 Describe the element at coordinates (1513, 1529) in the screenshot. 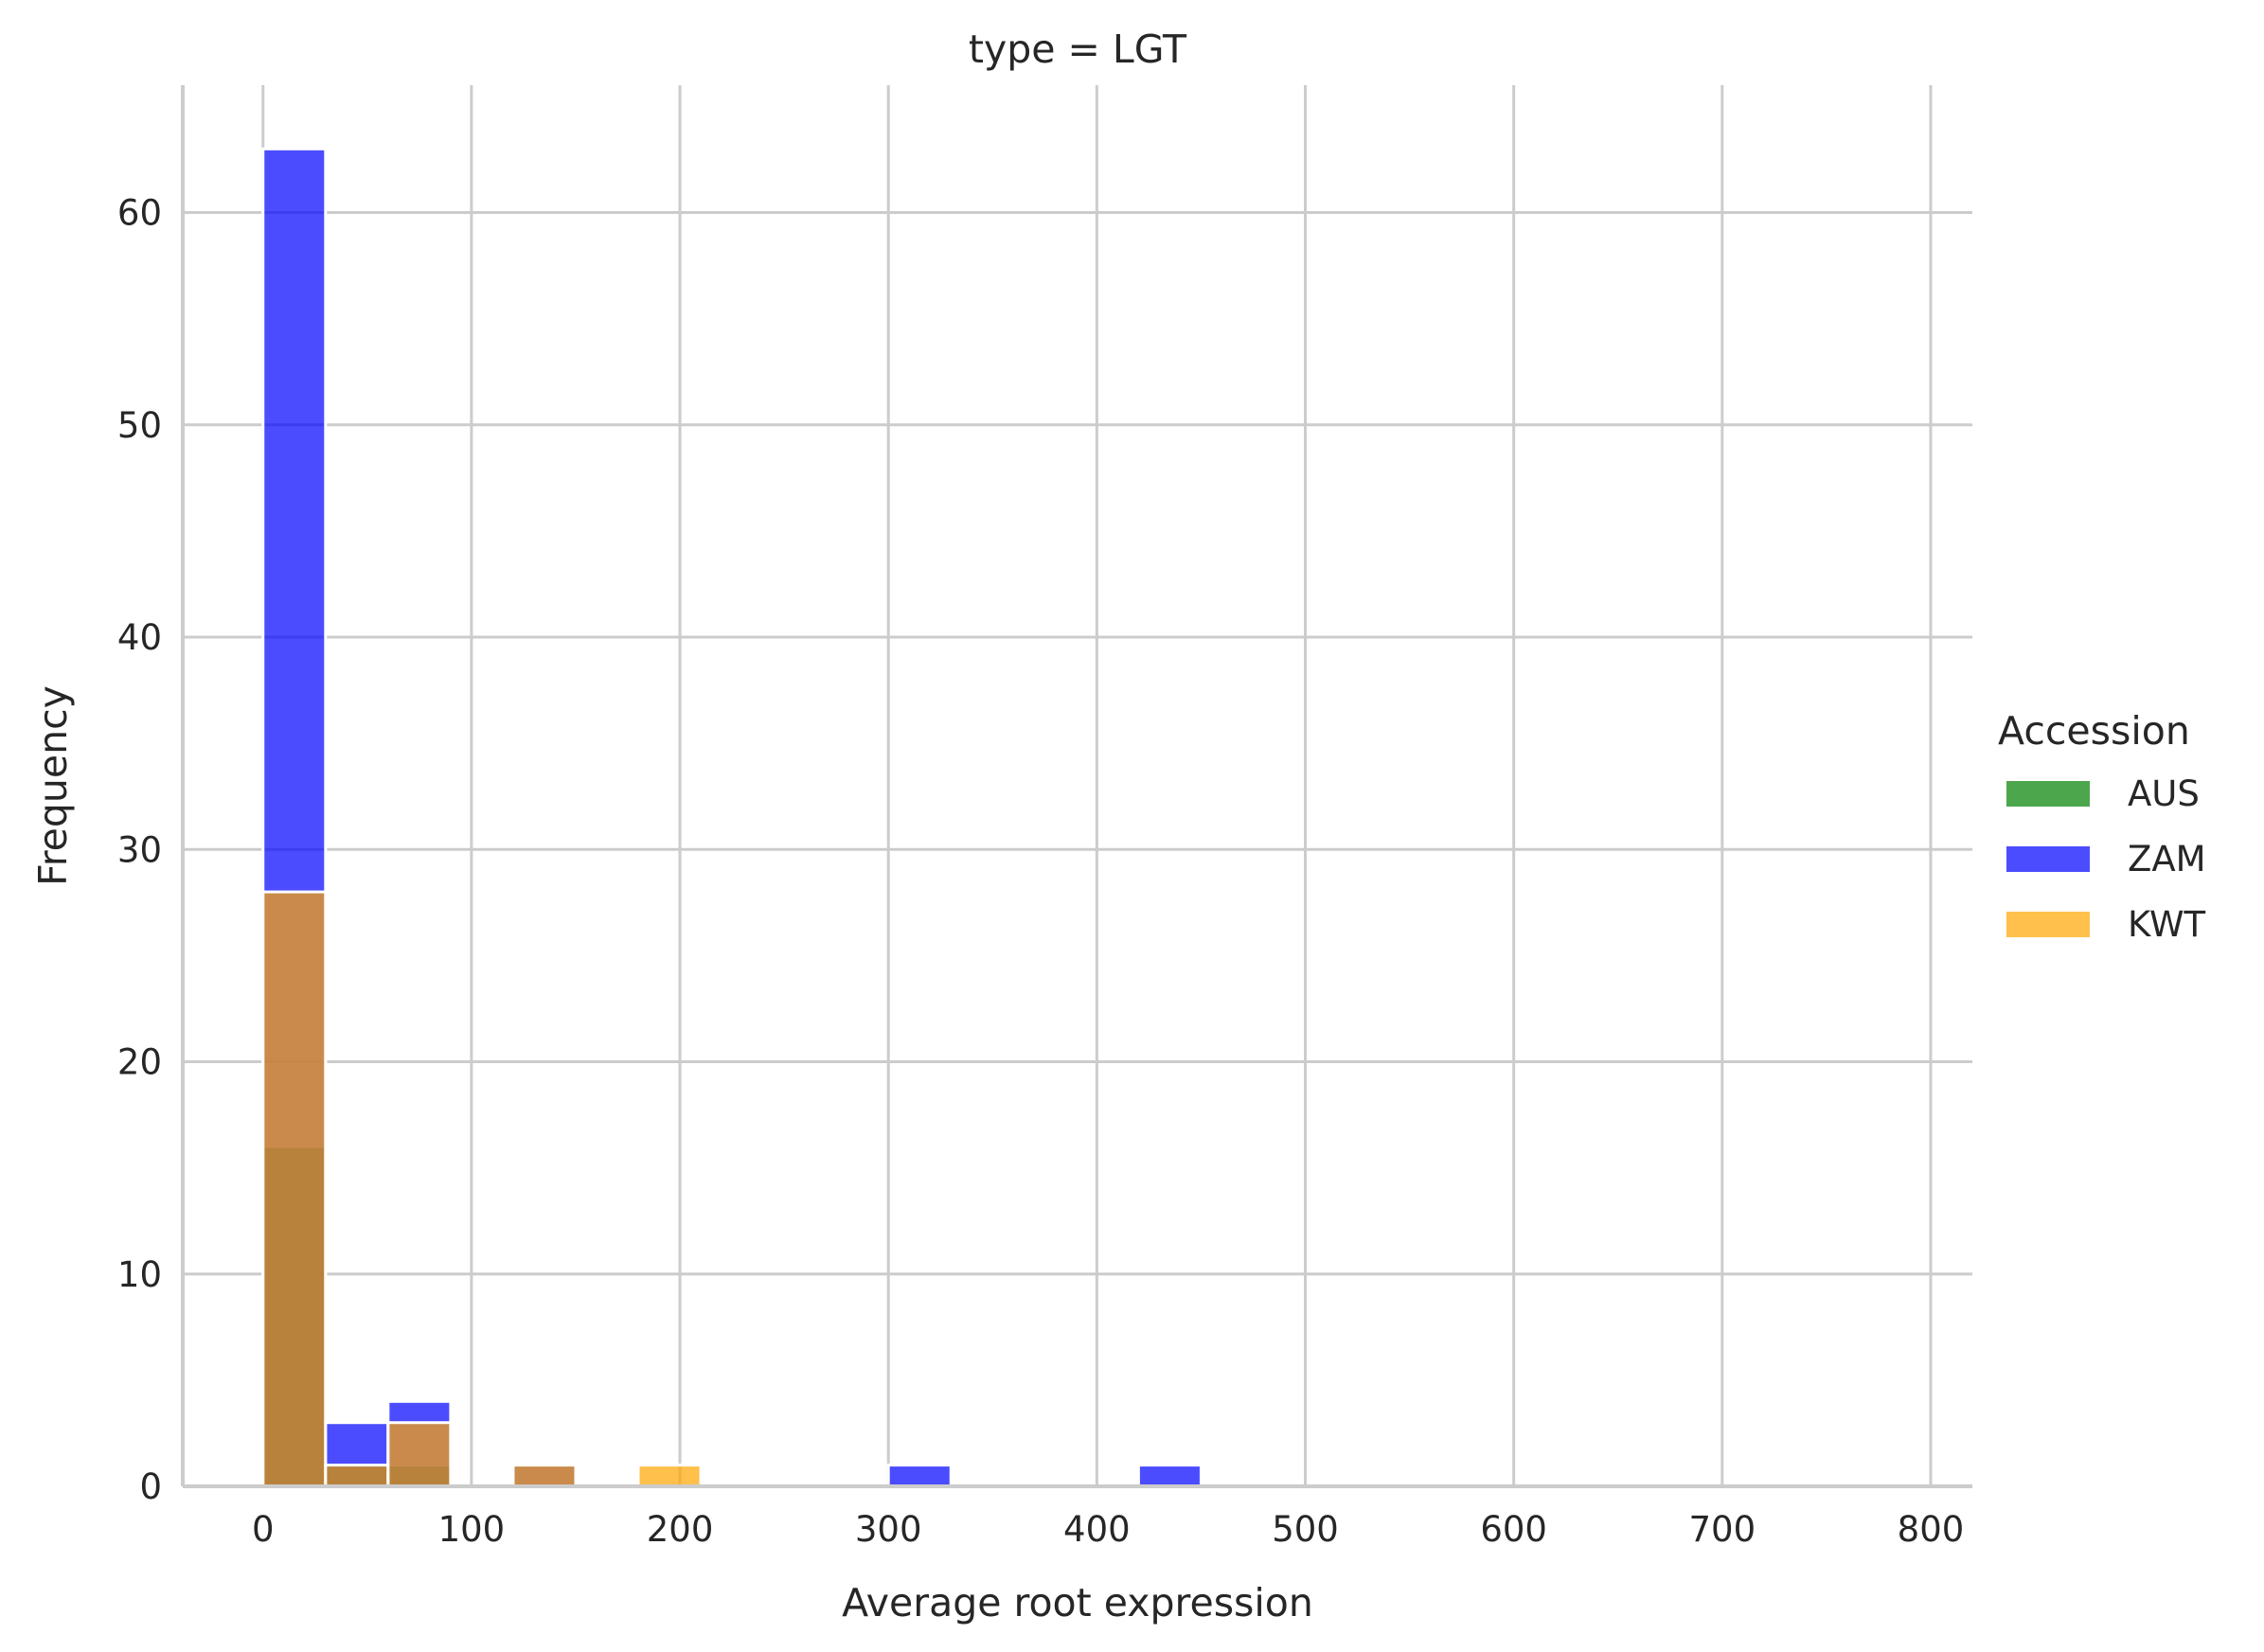

I see `x-tick-label: 600` at that location.